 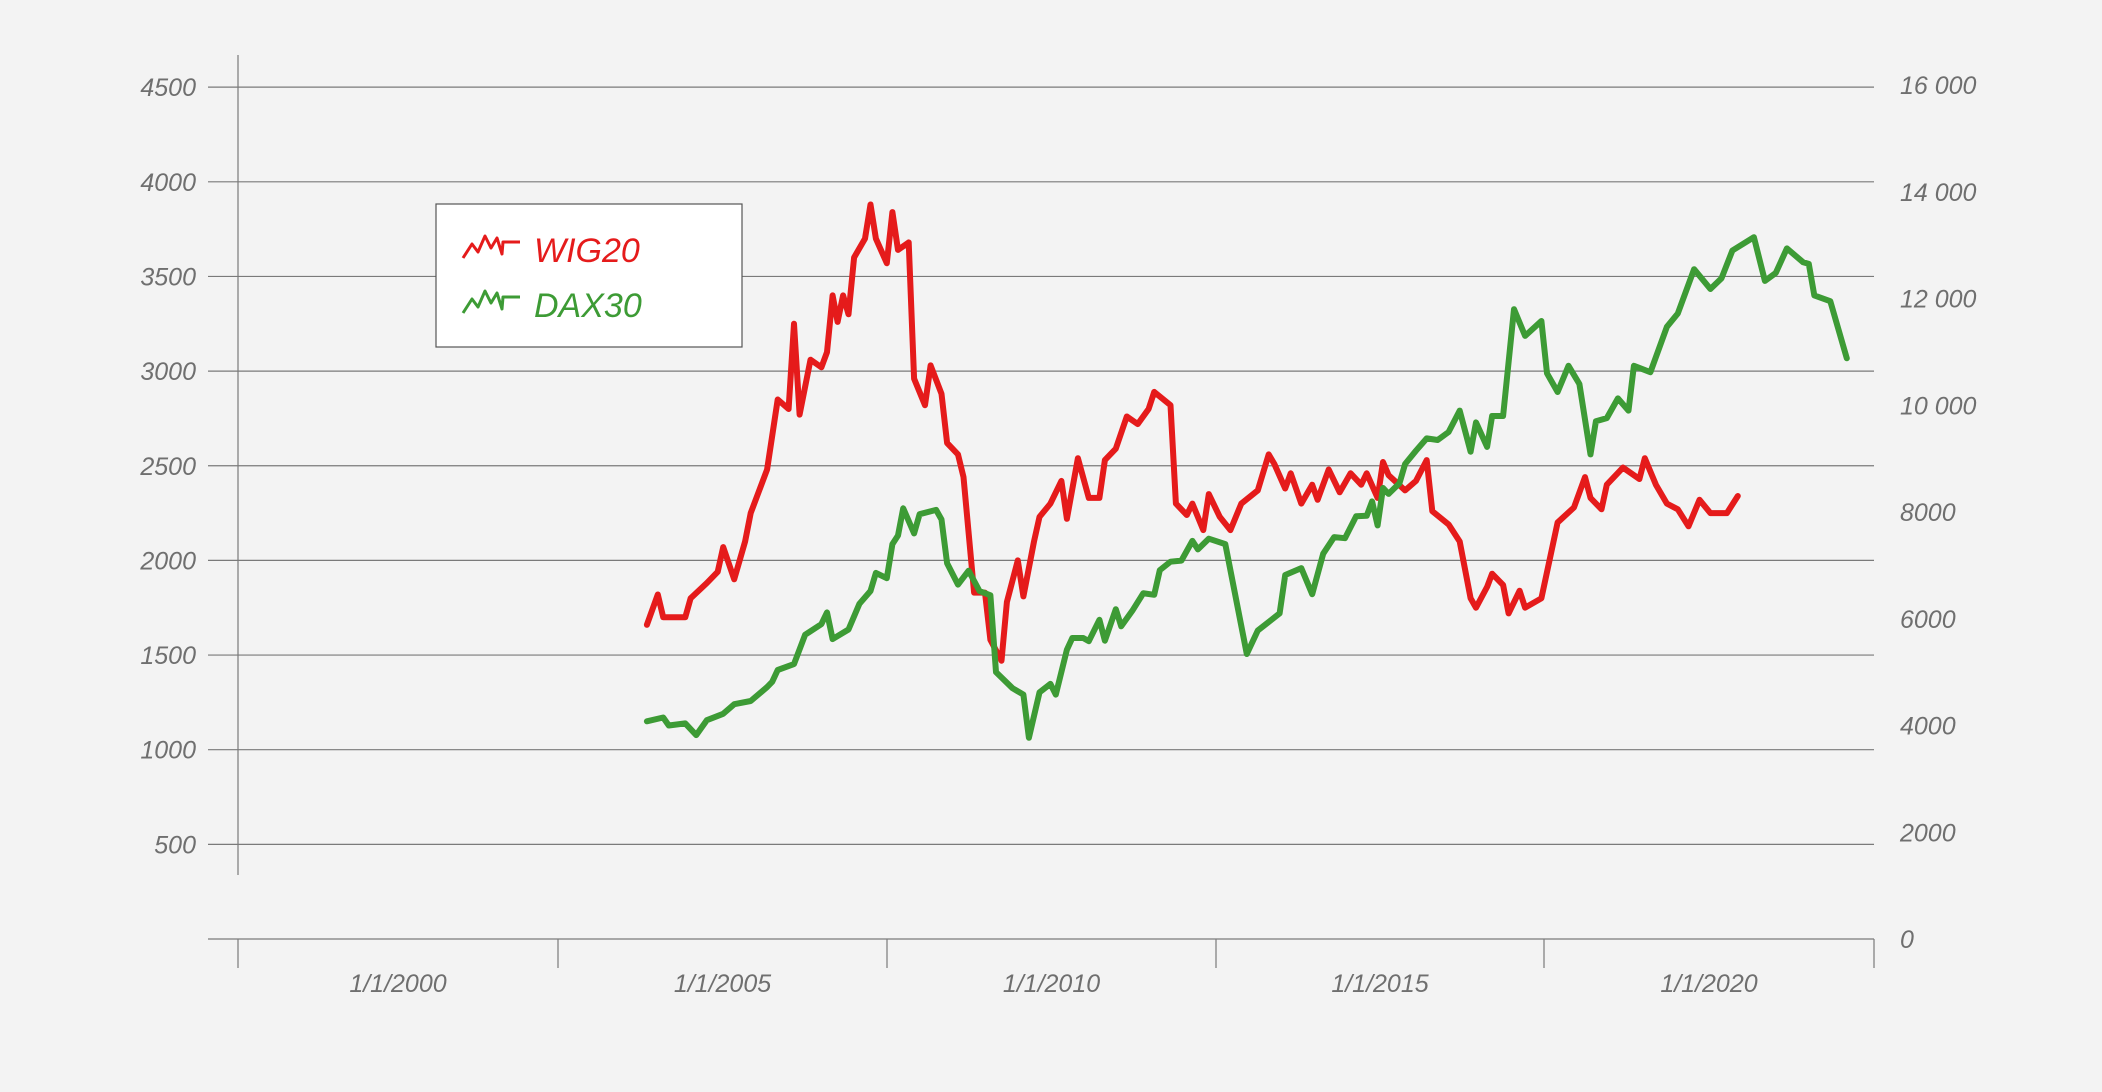 I want to click on y-right-tick-label: 2000, so click(x=1927, y=833).